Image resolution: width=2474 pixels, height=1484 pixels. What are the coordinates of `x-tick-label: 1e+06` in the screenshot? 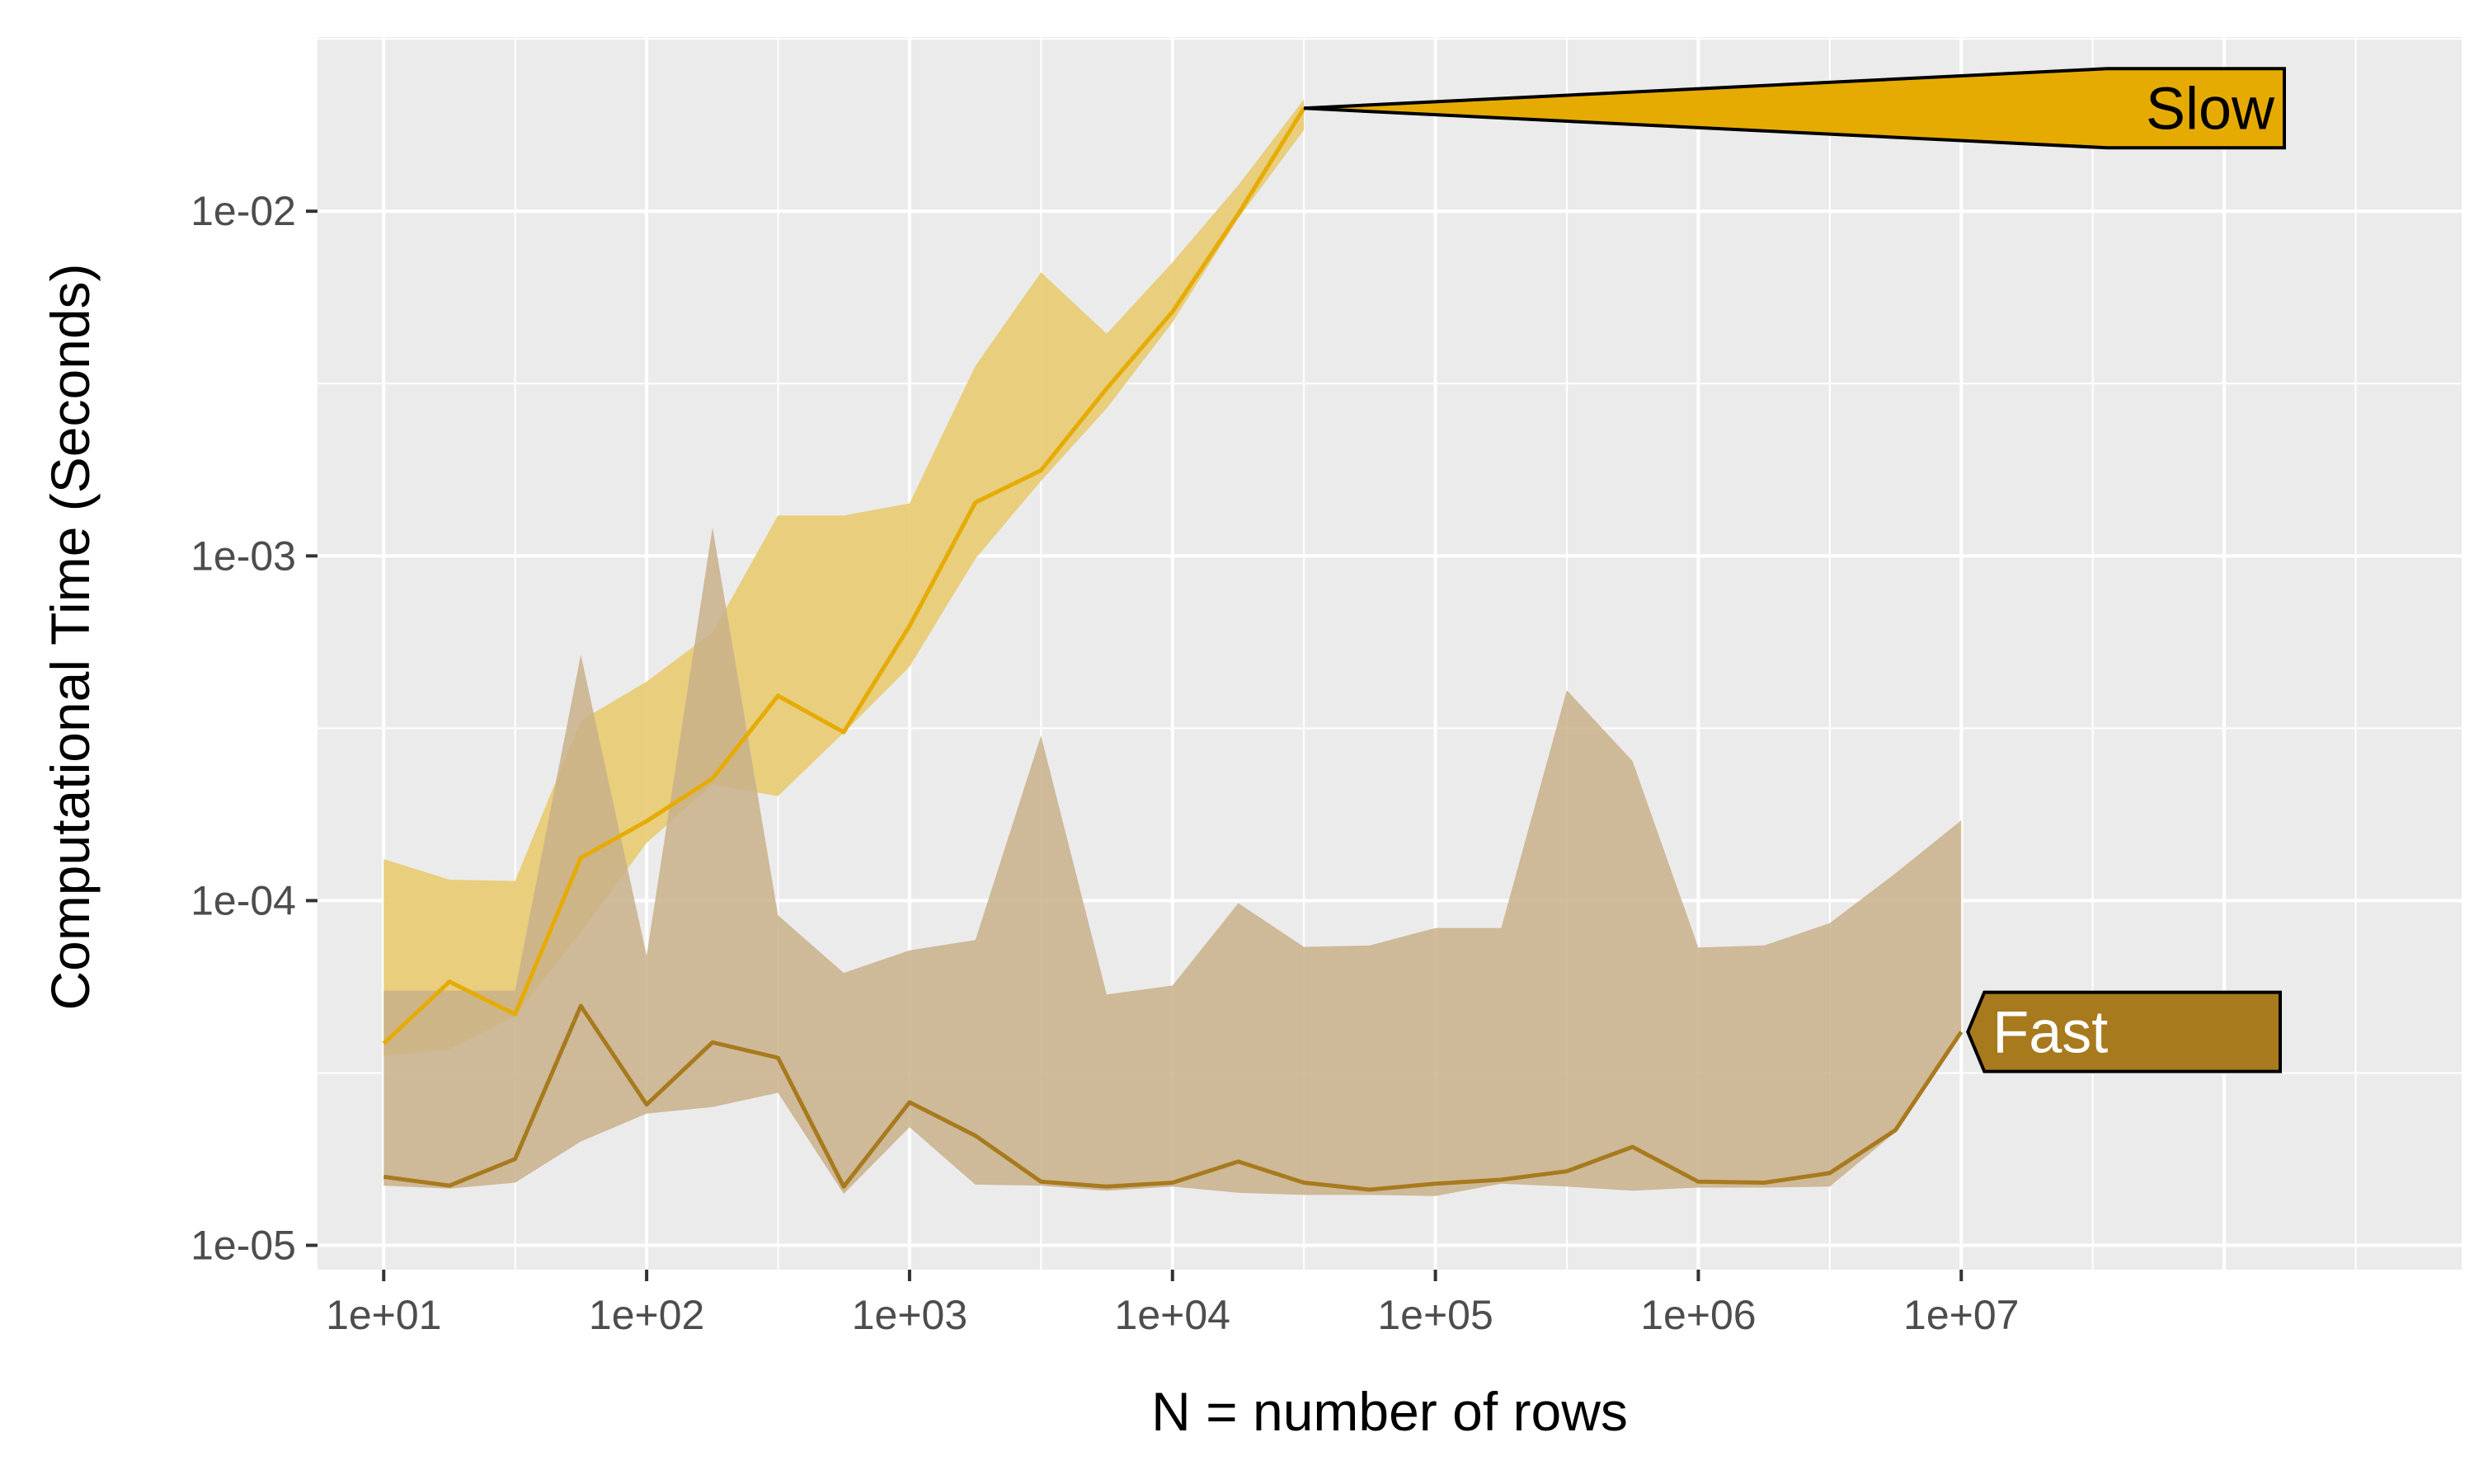 It's located at (1698, 1315).